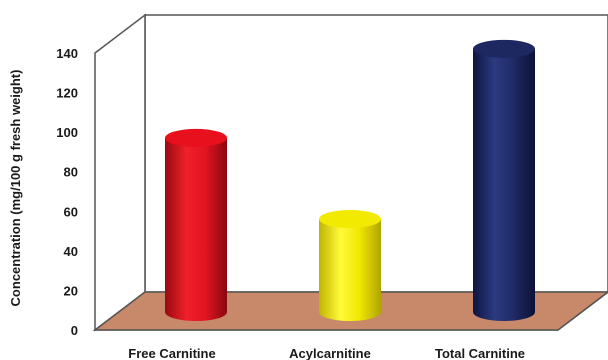 The height and width of the screenshot is (360, 608). I want to click on y-tick-label: 100, so click(67, 132).